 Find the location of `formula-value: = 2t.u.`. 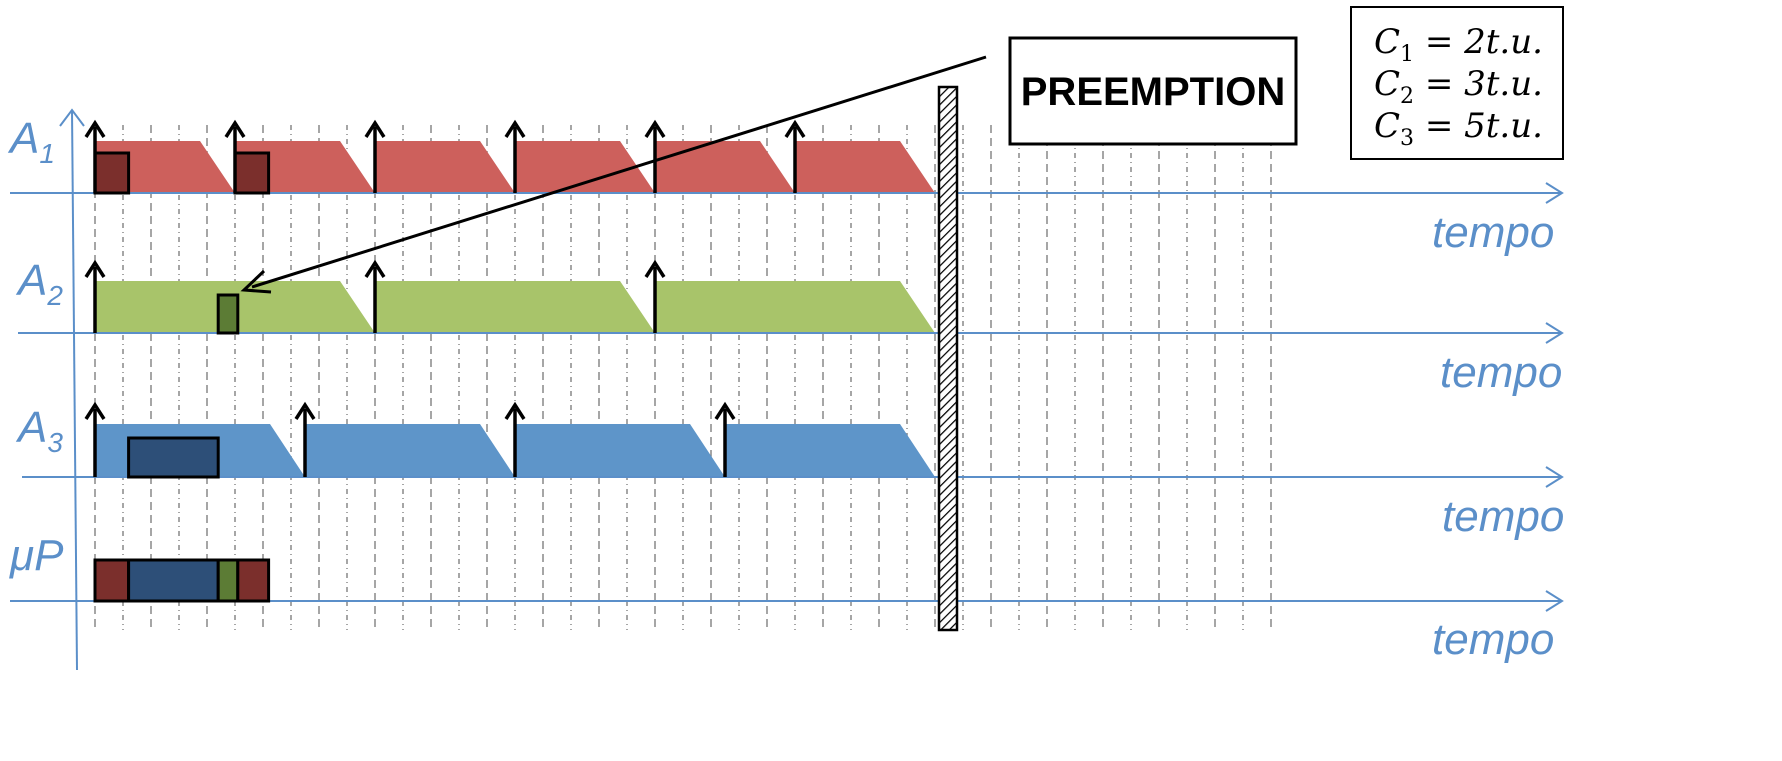

formula-value: = 2t.u. is located at coordinates (1478, 42).